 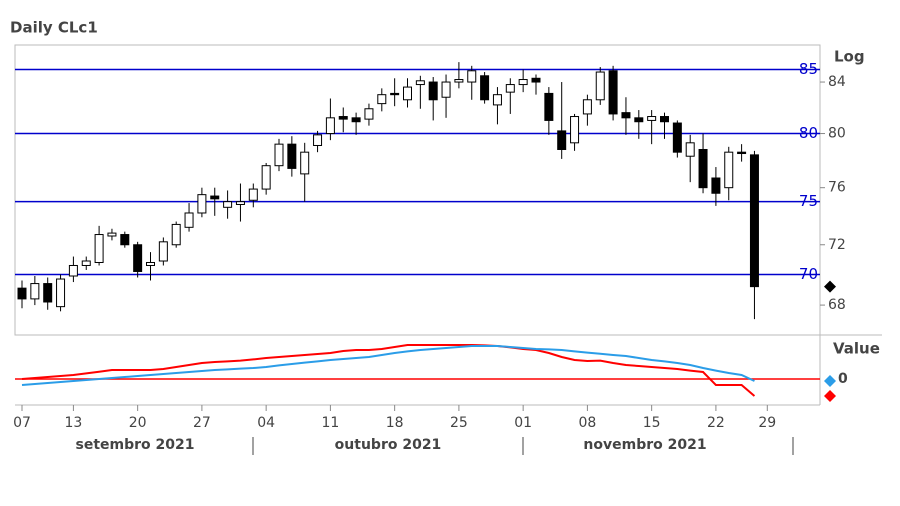 What do you see at coordinates (202, 423) in the screenshot?
I see `x-tick-label: 27` at bounding box center [202, 423].